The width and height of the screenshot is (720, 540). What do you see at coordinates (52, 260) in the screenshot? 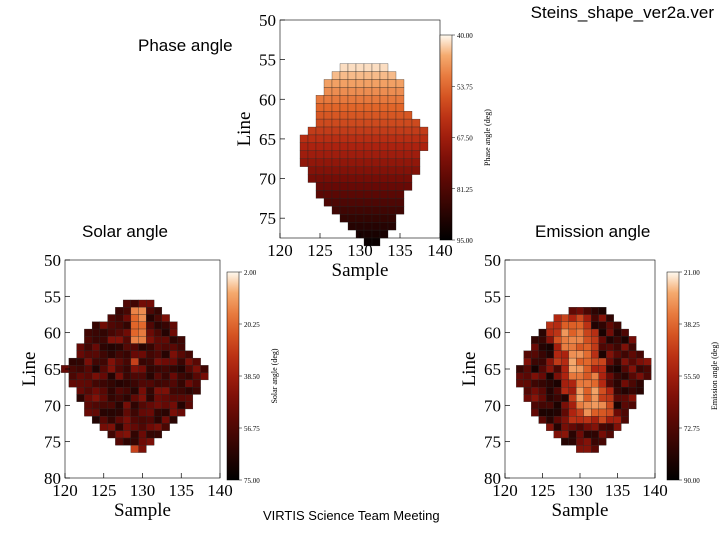
I see `y-tick-label: 50` at bounding box center [52, 260].